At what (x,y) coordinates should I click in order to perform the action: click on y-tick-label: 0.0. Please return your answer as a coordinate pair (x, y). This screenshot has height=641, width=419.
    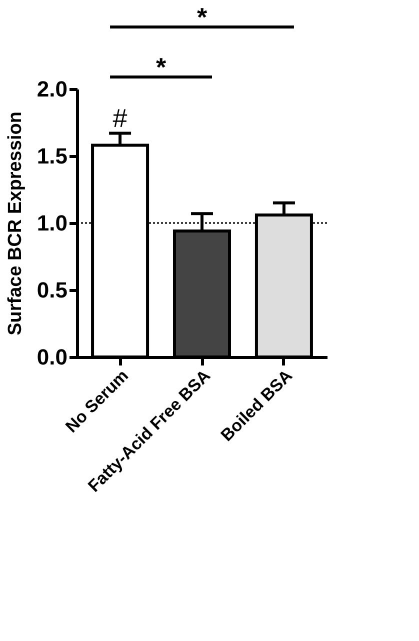
    Looking at the image, I should click on (52, 357).